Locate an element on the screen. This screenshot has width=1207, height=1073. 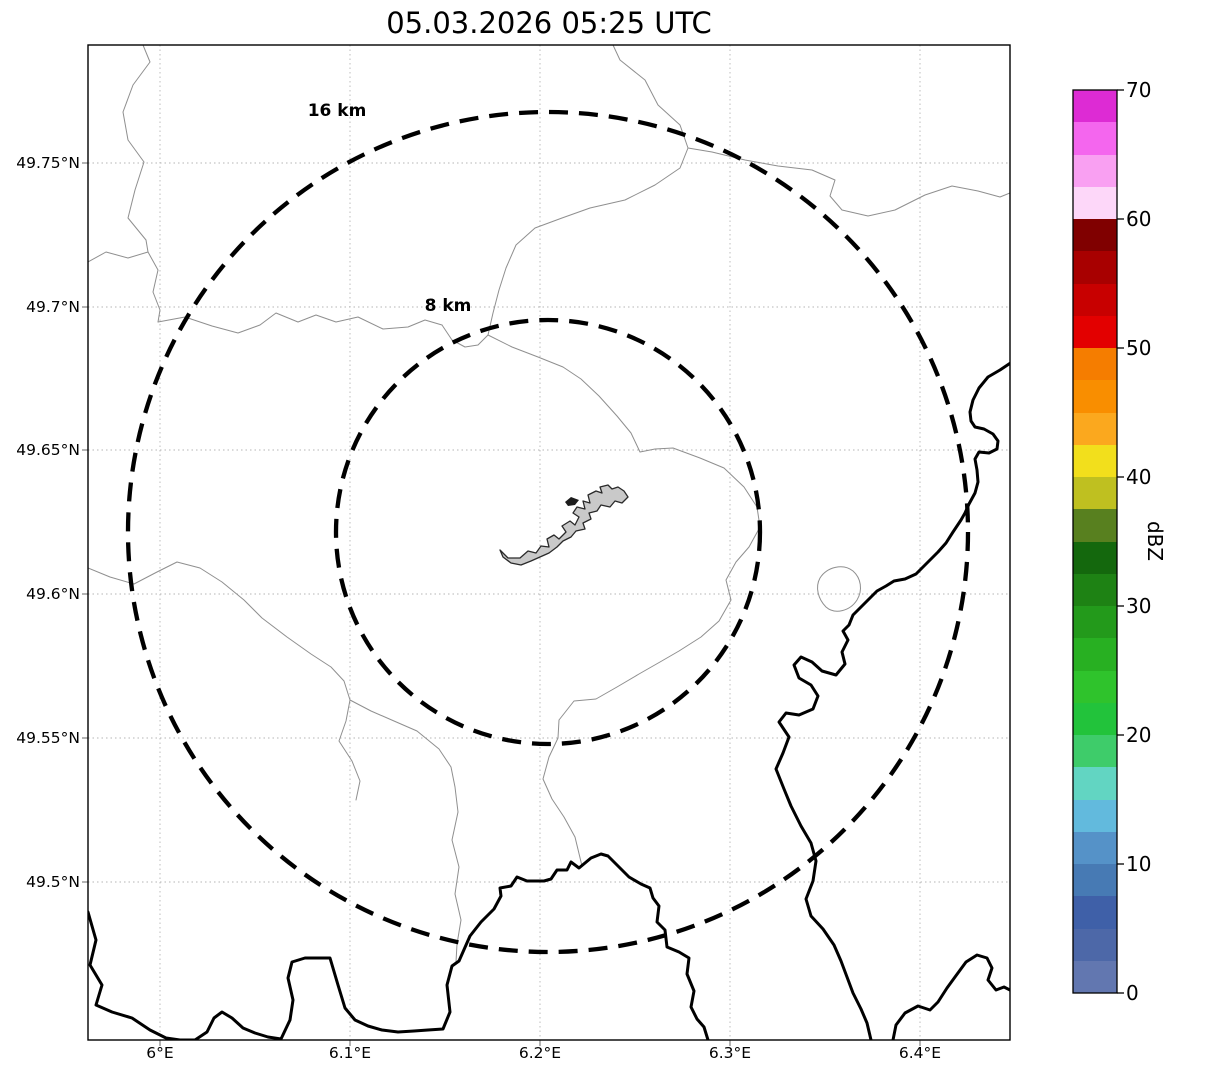
y-tick-label: 49.65°N is located at coordinates (48, 450).